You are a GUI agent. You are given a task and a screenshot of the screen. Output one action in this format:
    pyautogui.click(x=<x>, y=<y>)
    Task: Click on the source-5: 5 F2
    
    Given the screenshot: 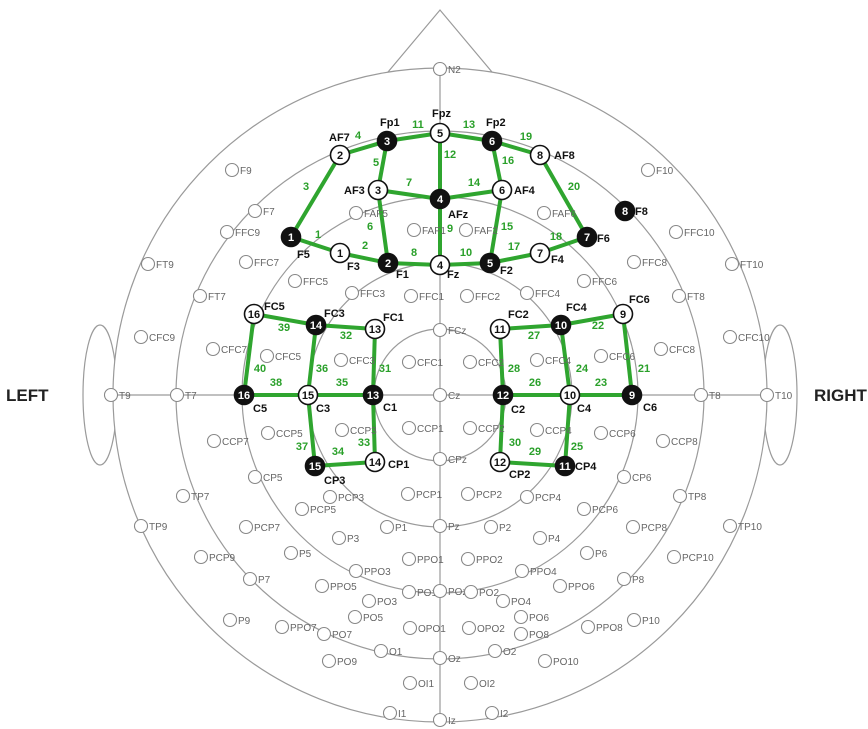 What is the action you would take?
    pyautogui.click(x=496, y=264)
    